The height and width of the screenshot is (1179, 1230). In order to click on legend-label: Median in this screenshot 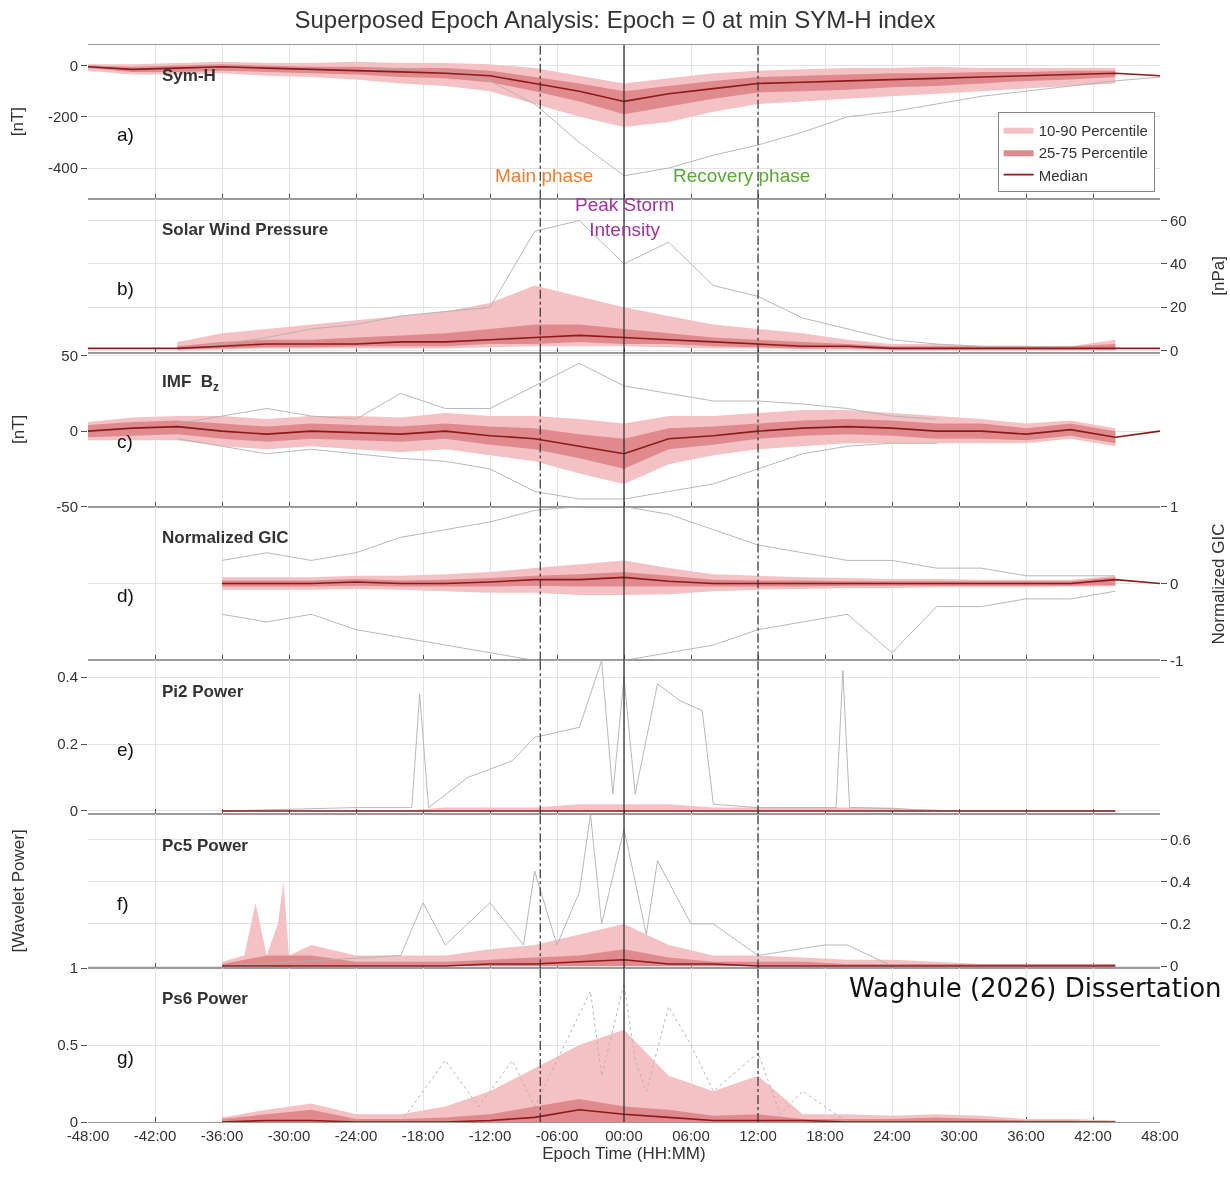, I will do `click(1063, 175)`.